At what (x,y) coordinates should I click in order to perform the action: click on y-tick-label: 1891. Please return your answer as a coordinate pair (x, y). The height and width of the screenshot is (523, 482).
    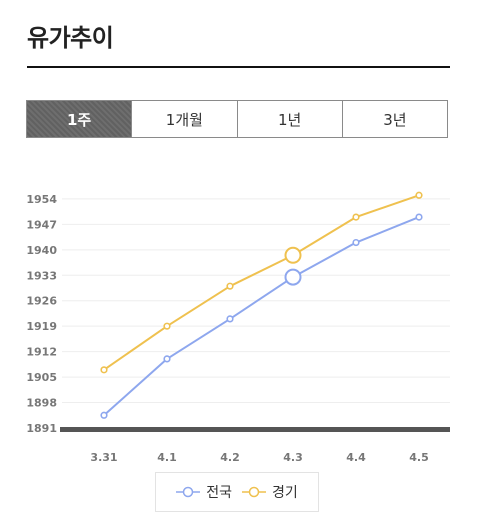
    Looking at the image, I should click on (41, 428).